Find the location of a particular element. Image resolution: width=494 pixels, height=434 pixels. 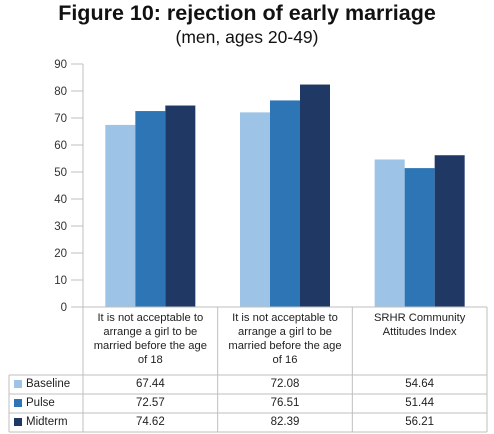

legend-entry: Baseline is located at coordinates (40, 384).